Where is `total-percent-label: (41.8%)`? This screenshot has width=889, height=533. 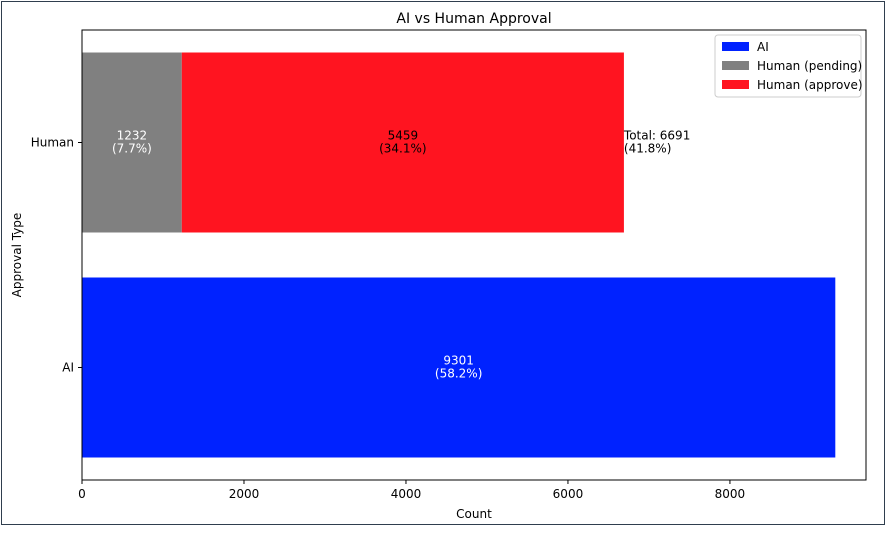
total-percent-label: (41.8%) is located at coordinates (647, 149).